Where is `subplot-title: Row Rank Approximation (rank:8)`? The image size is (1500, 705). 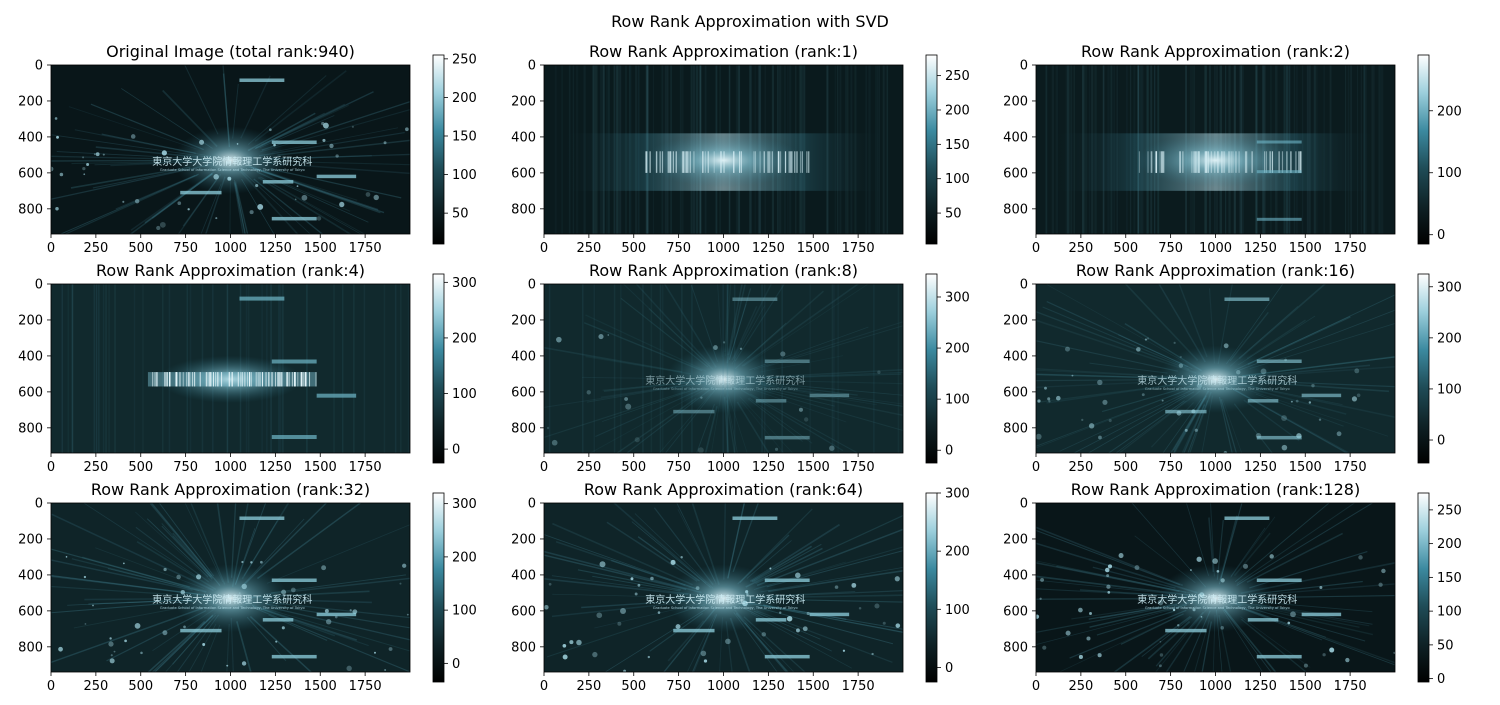 subplot-title: Row Rank Approximation (rank:8) is located at coordinates (723, 270).